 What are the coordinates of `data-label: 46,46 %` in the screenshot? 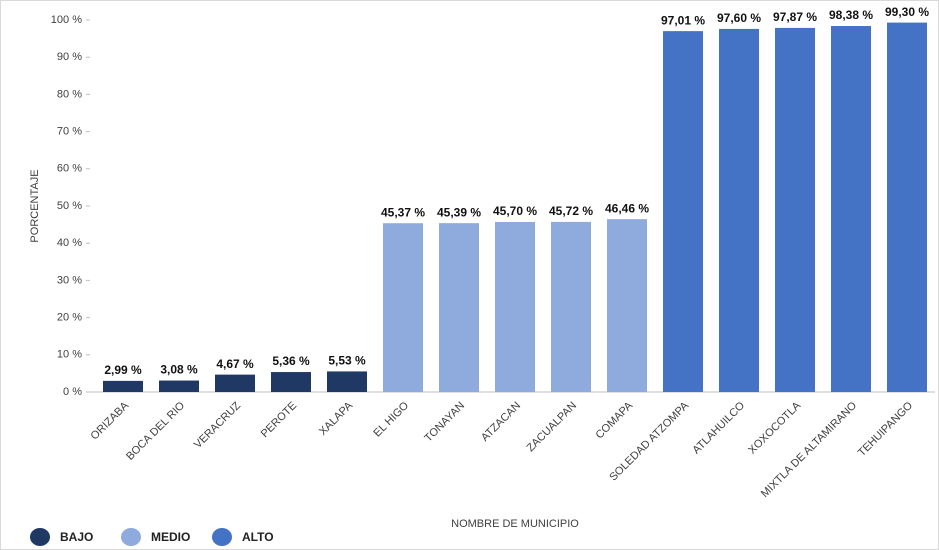 It's located at (627, 208).